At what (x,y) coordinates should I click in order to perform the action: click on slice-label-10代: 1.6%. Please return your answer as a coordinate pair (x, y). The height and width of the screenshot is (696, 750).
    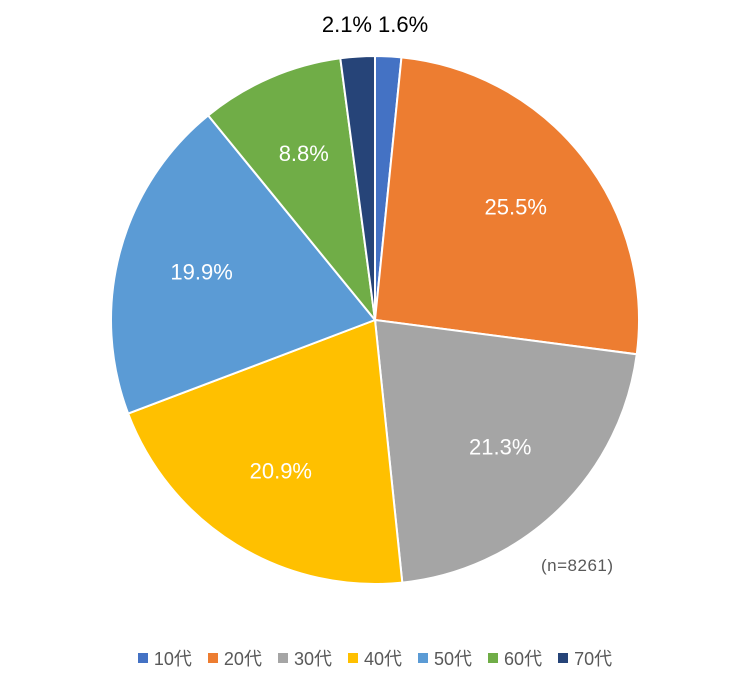
    Looking at the image, I should click on (403, 24).